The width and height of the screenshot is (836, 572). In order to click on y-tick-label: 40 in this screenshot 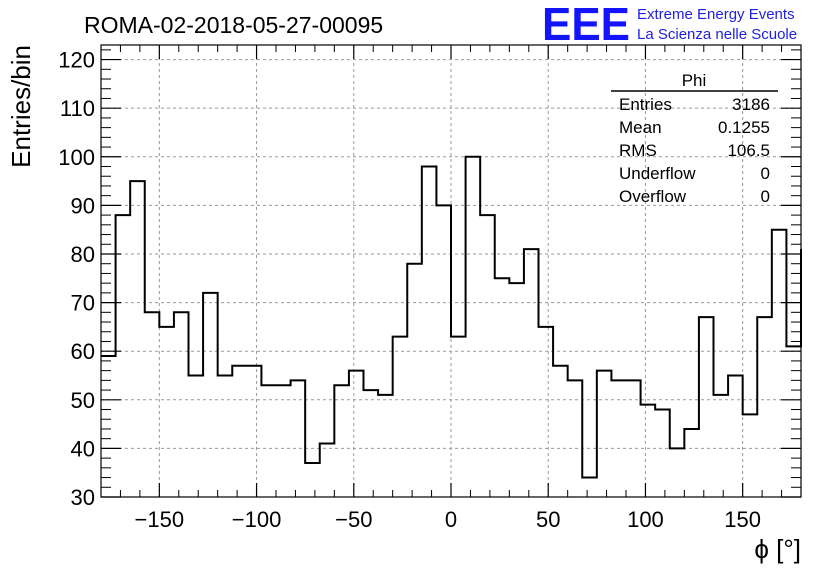, I will do `click(83, 448)`.